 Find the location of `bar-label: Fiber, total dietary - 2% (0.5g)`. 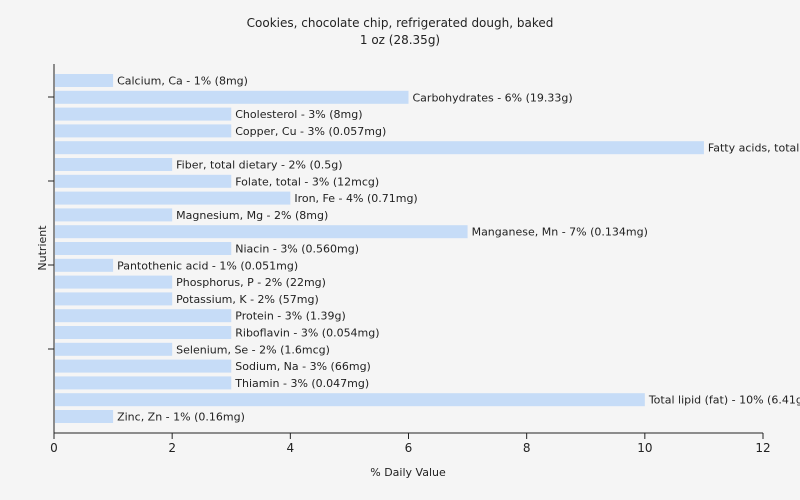

bar-label: Fiber, total dietary - 2% (0.5g) is located at coordinates (259, 165).